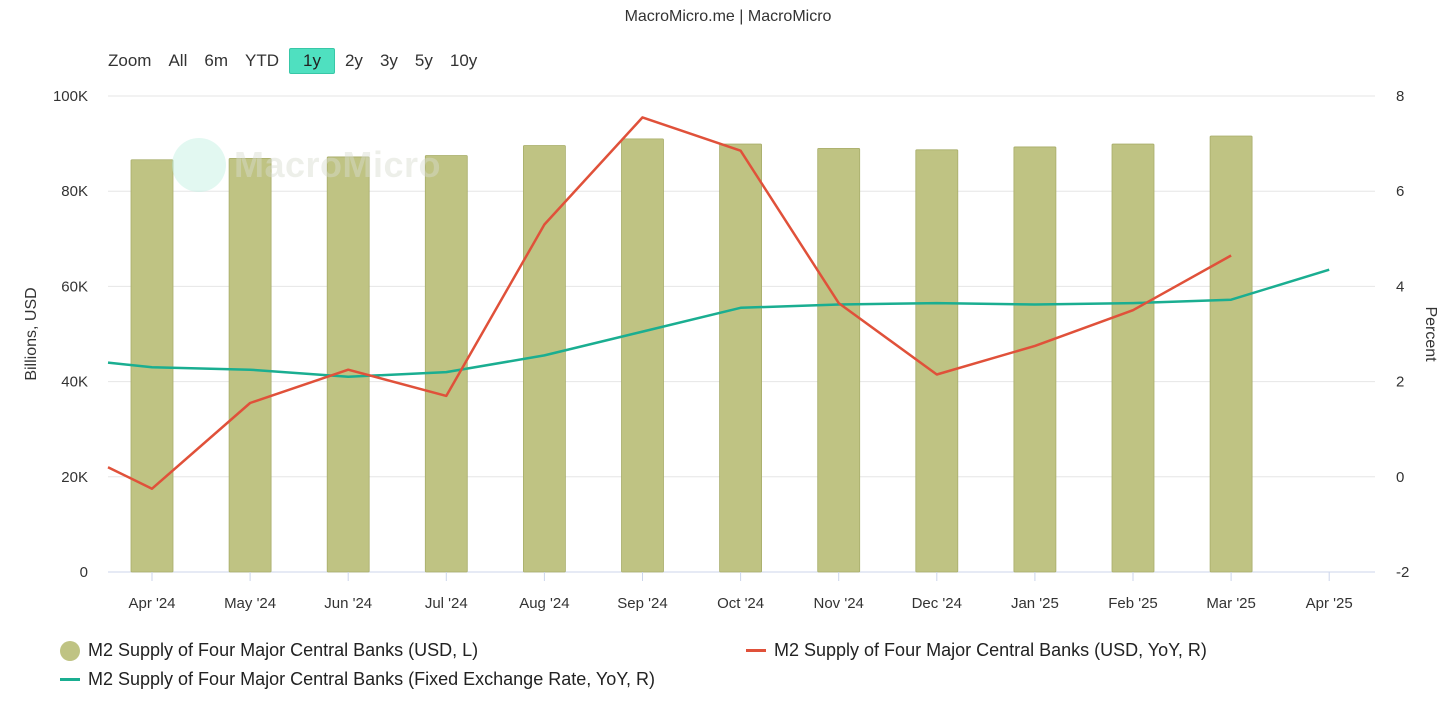 Image resolution: width=1456 pixels, height=709 pixels. Describe the element at coordinates (1402, 572) in the screenshot. I see `y-right-tick-label: -2` at that location.